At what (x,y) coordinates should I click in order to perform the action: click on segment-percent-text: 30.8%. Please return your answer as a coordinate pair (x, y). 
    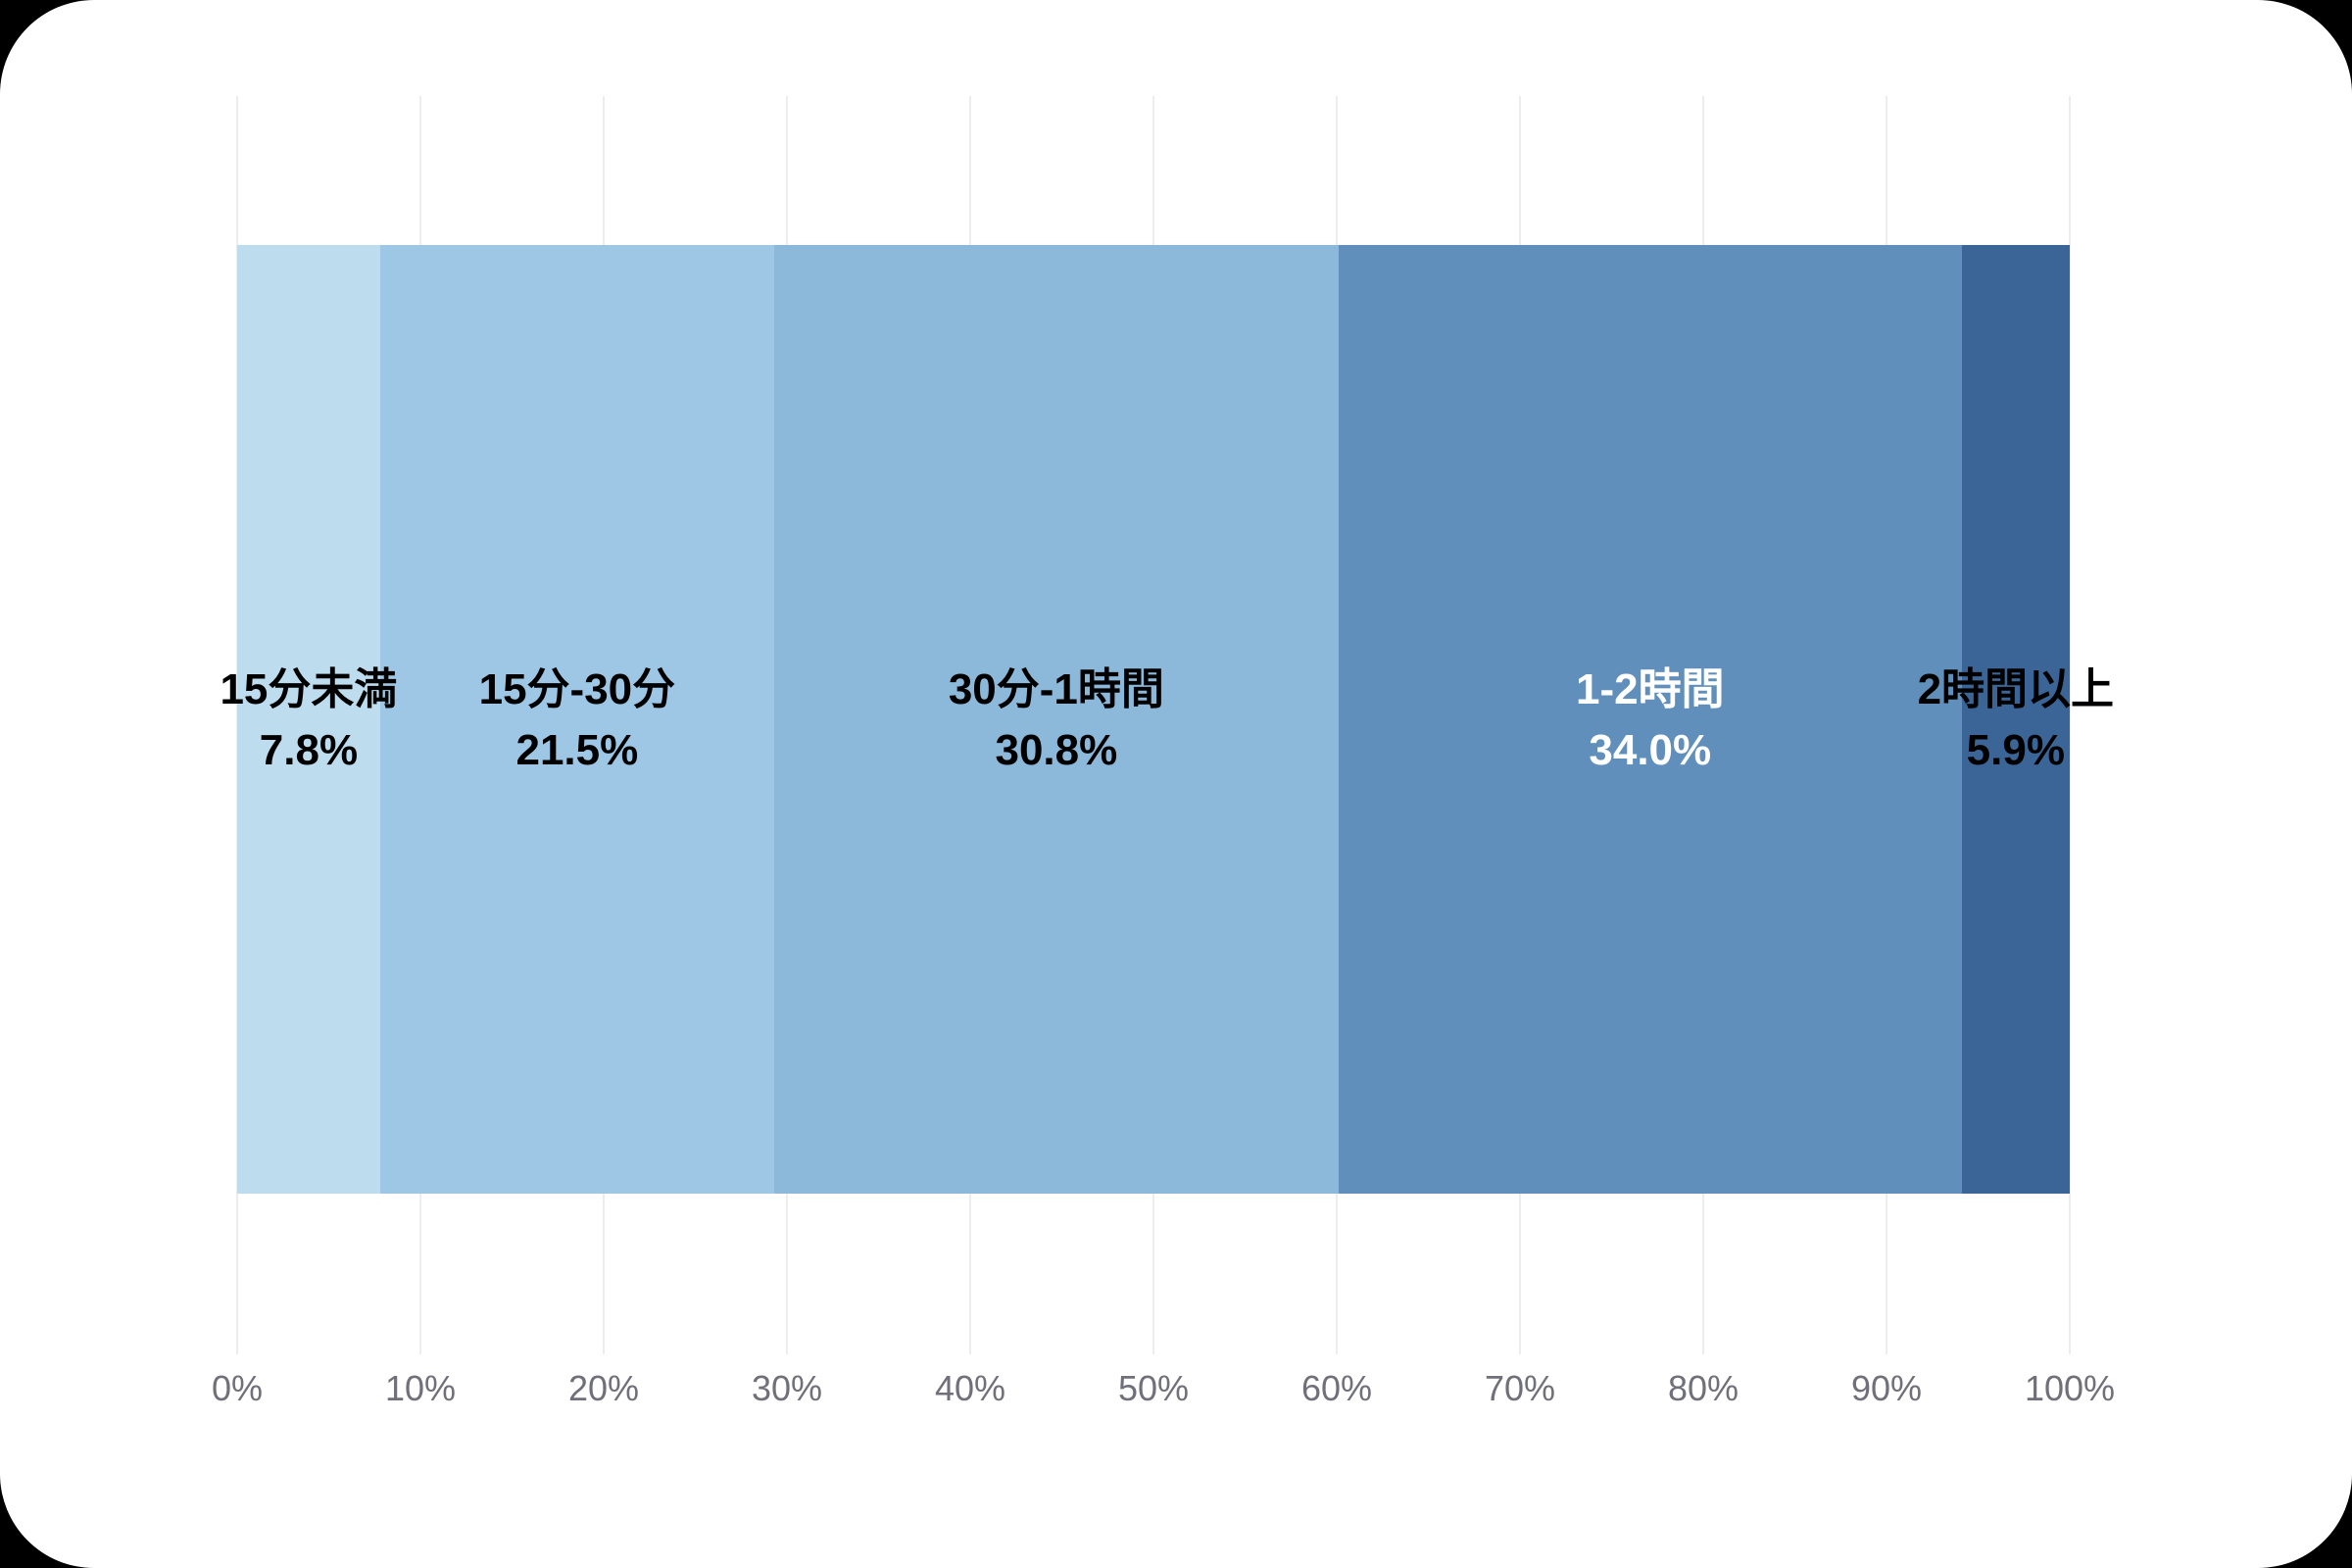
    Looking at the image, I should click on (1056, 750).